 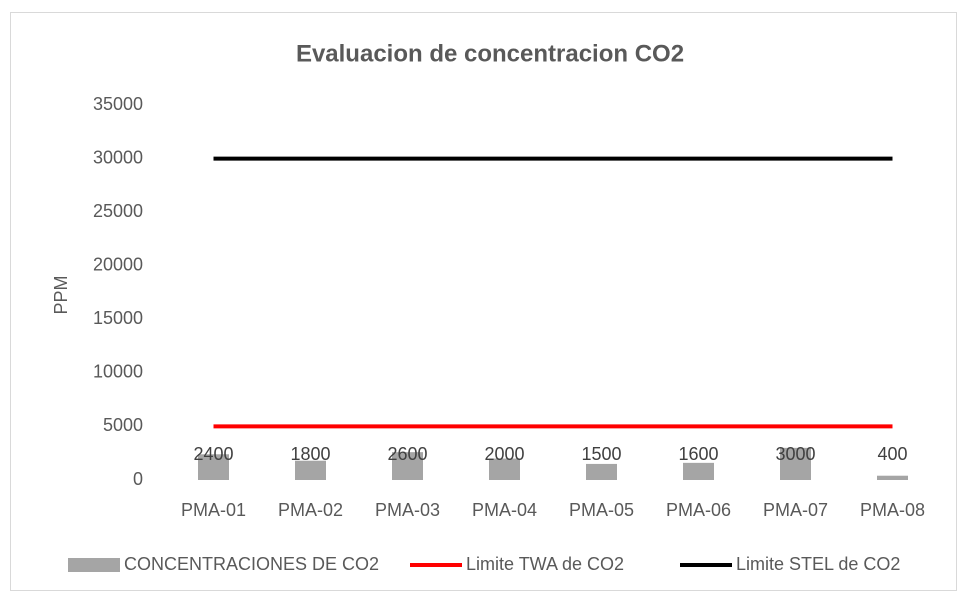 What do you see at coordinates (490, 53) in the screenshot?
I see `chart-title: Evaluacion de concentracion CO2` at bounding box center [490, 53].